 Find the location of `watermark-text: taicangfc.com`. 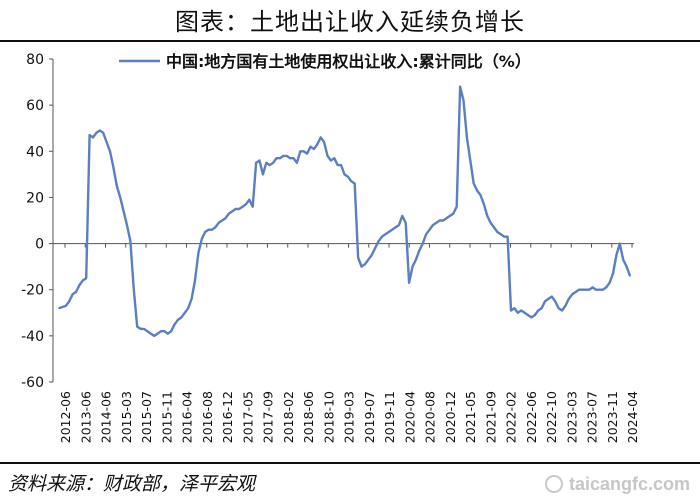

watermark-text: taicangfc.com is located at coordinates (629, 483).